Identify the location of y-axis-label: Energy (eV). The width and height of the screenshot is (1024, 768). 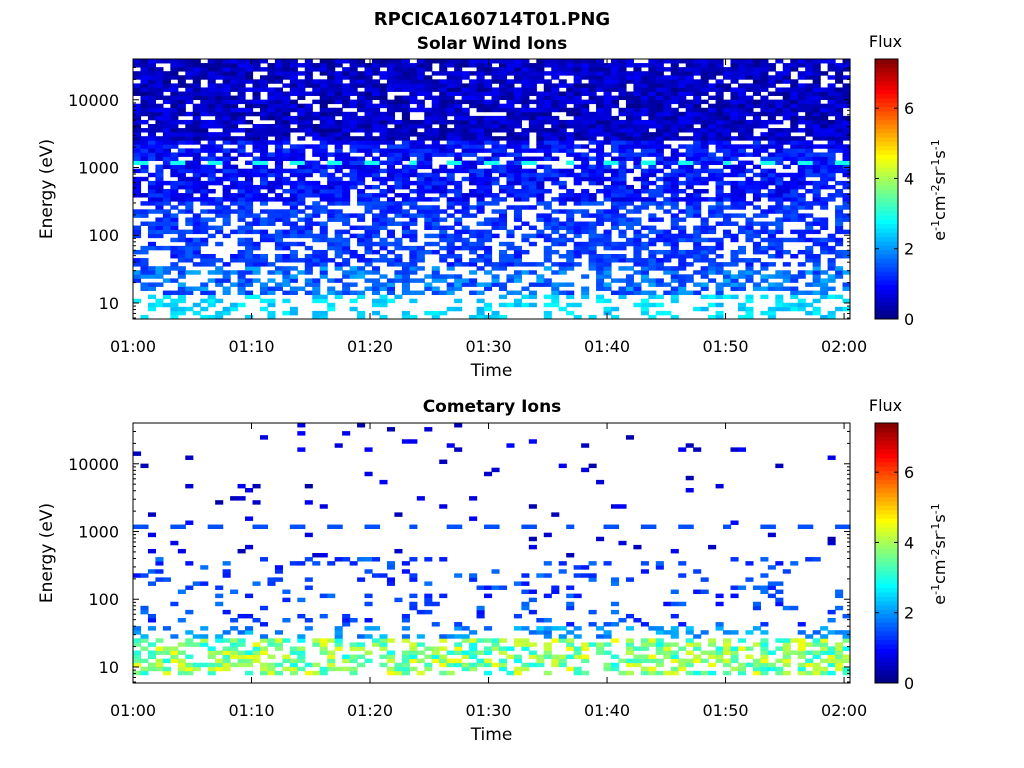
(47, 189).